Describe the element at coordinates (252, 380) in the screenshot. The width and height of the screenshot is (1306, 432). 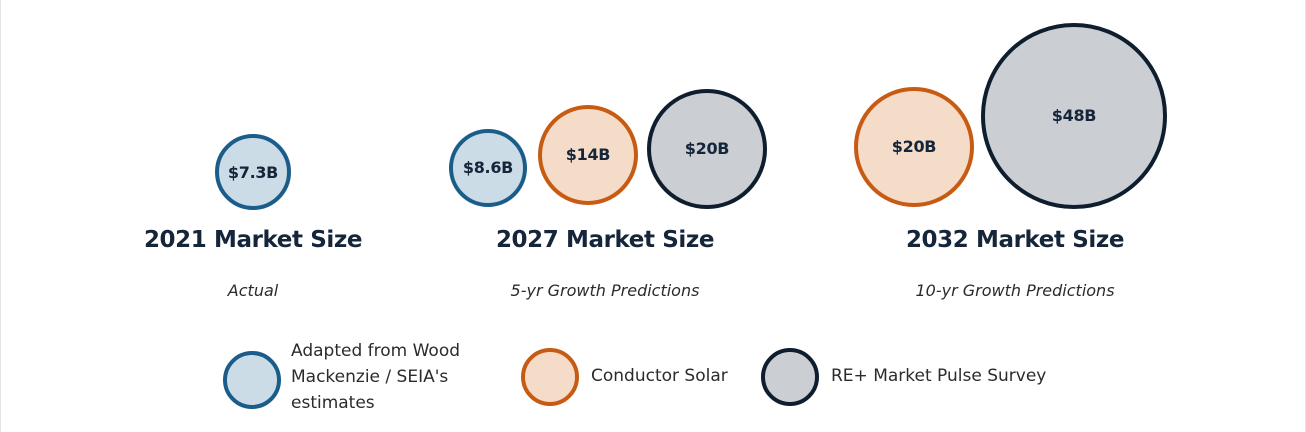
I see `legend-swatch-wood` at that location.